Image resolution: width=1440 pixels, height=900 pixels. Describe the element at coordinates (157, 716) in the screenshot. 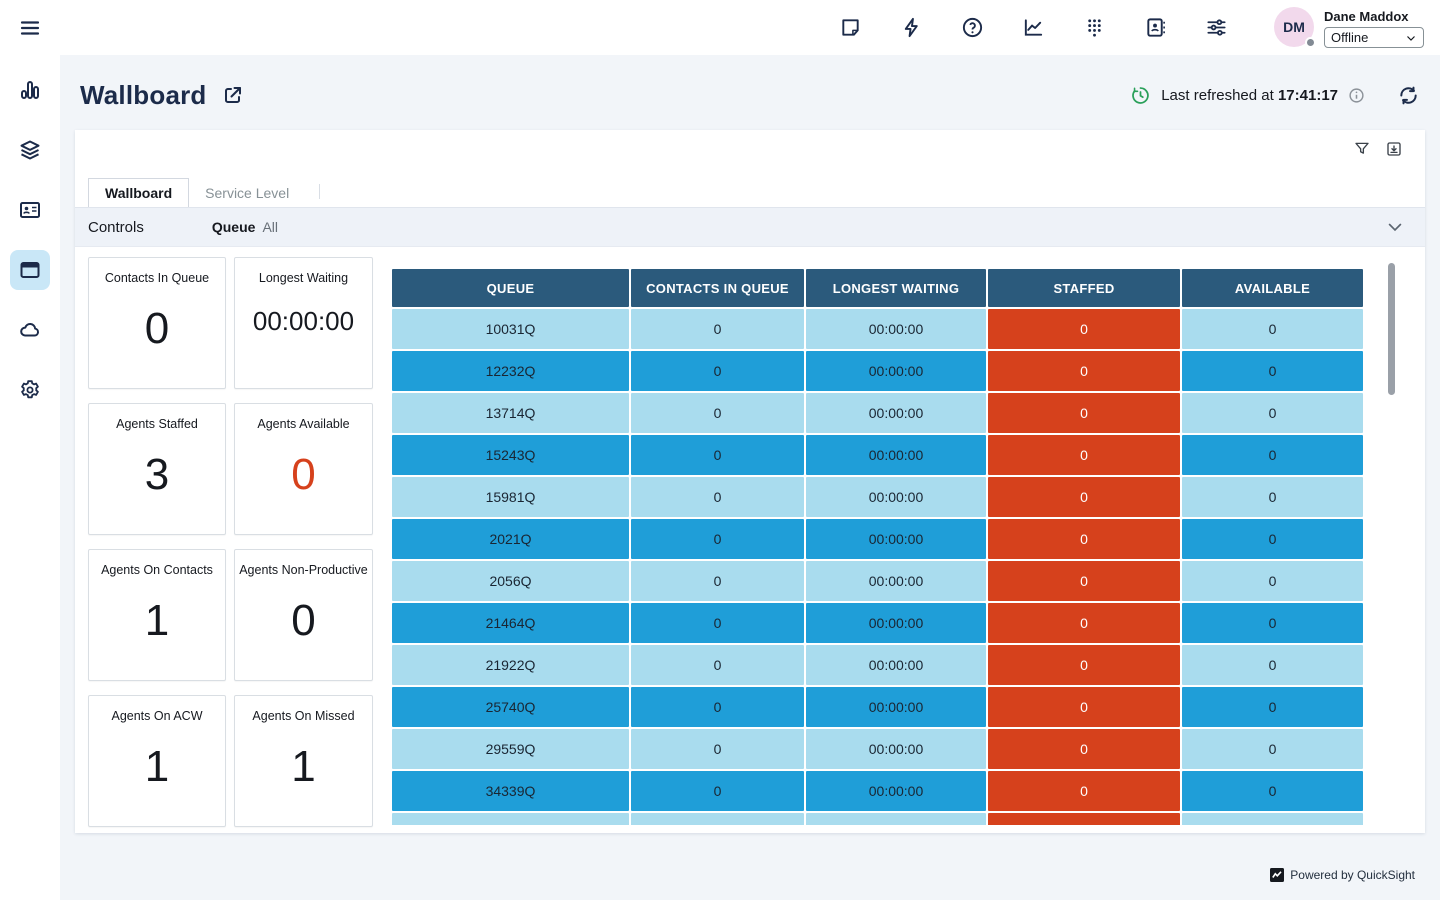

I see `kpi-label: Agents On ACW` at that location.